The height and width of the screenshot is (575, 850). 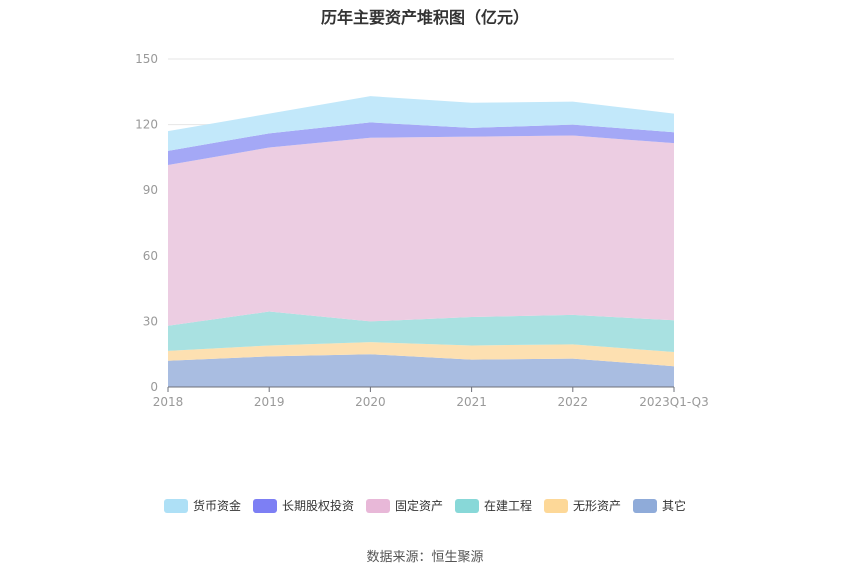 What do you see at coordinates (146, 59) in the screenshot?
I see `y-tick-label: 150` at bounding box center [146, 59].